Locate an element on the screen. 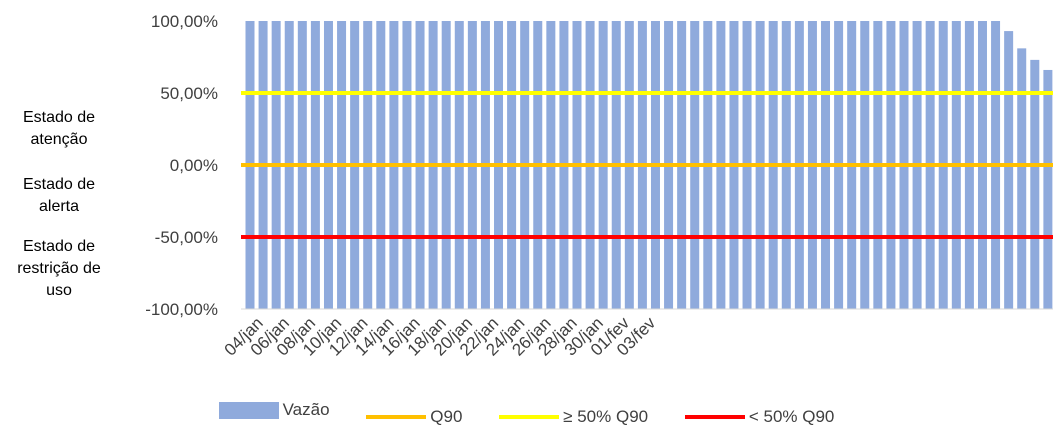 This screenshot has width=1053, height=436. legend-item-ge50: ≥ 50% Q90 is located at coordinates (573, 417).